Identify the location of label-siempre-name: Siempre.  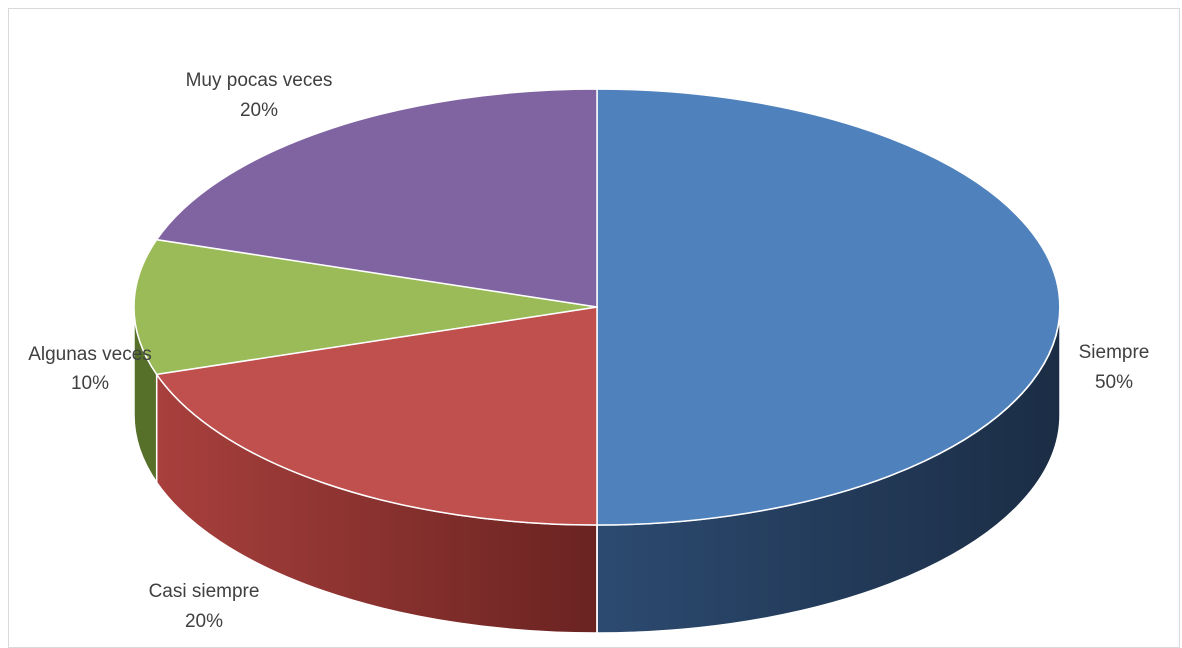
(1114, 352).